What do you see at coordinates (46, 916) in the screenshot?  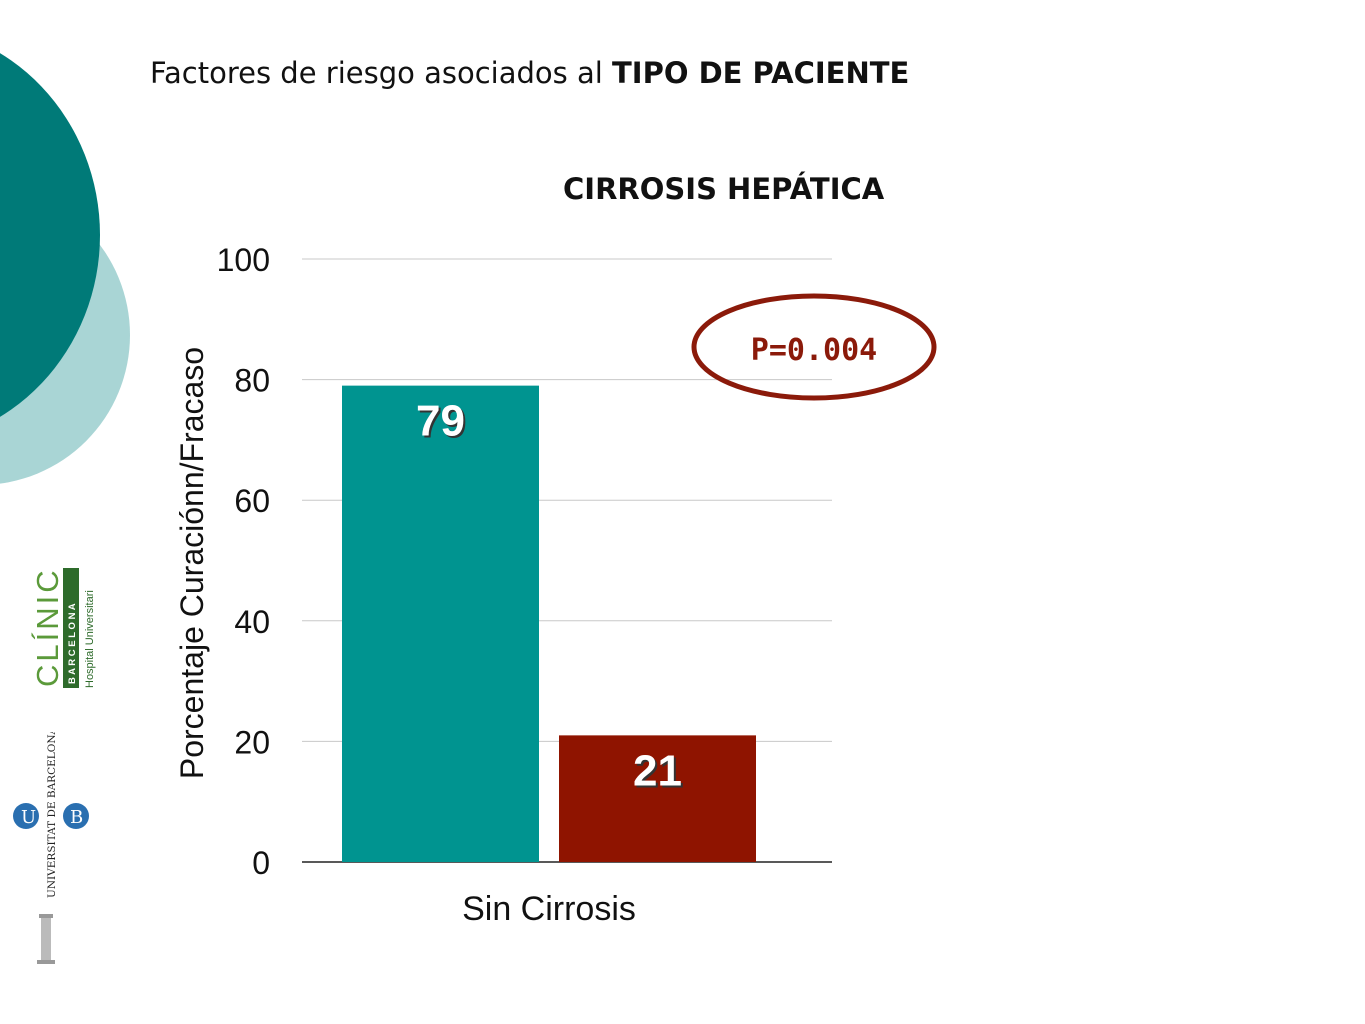 I see `tower-top` at bounding box center [46, 916].